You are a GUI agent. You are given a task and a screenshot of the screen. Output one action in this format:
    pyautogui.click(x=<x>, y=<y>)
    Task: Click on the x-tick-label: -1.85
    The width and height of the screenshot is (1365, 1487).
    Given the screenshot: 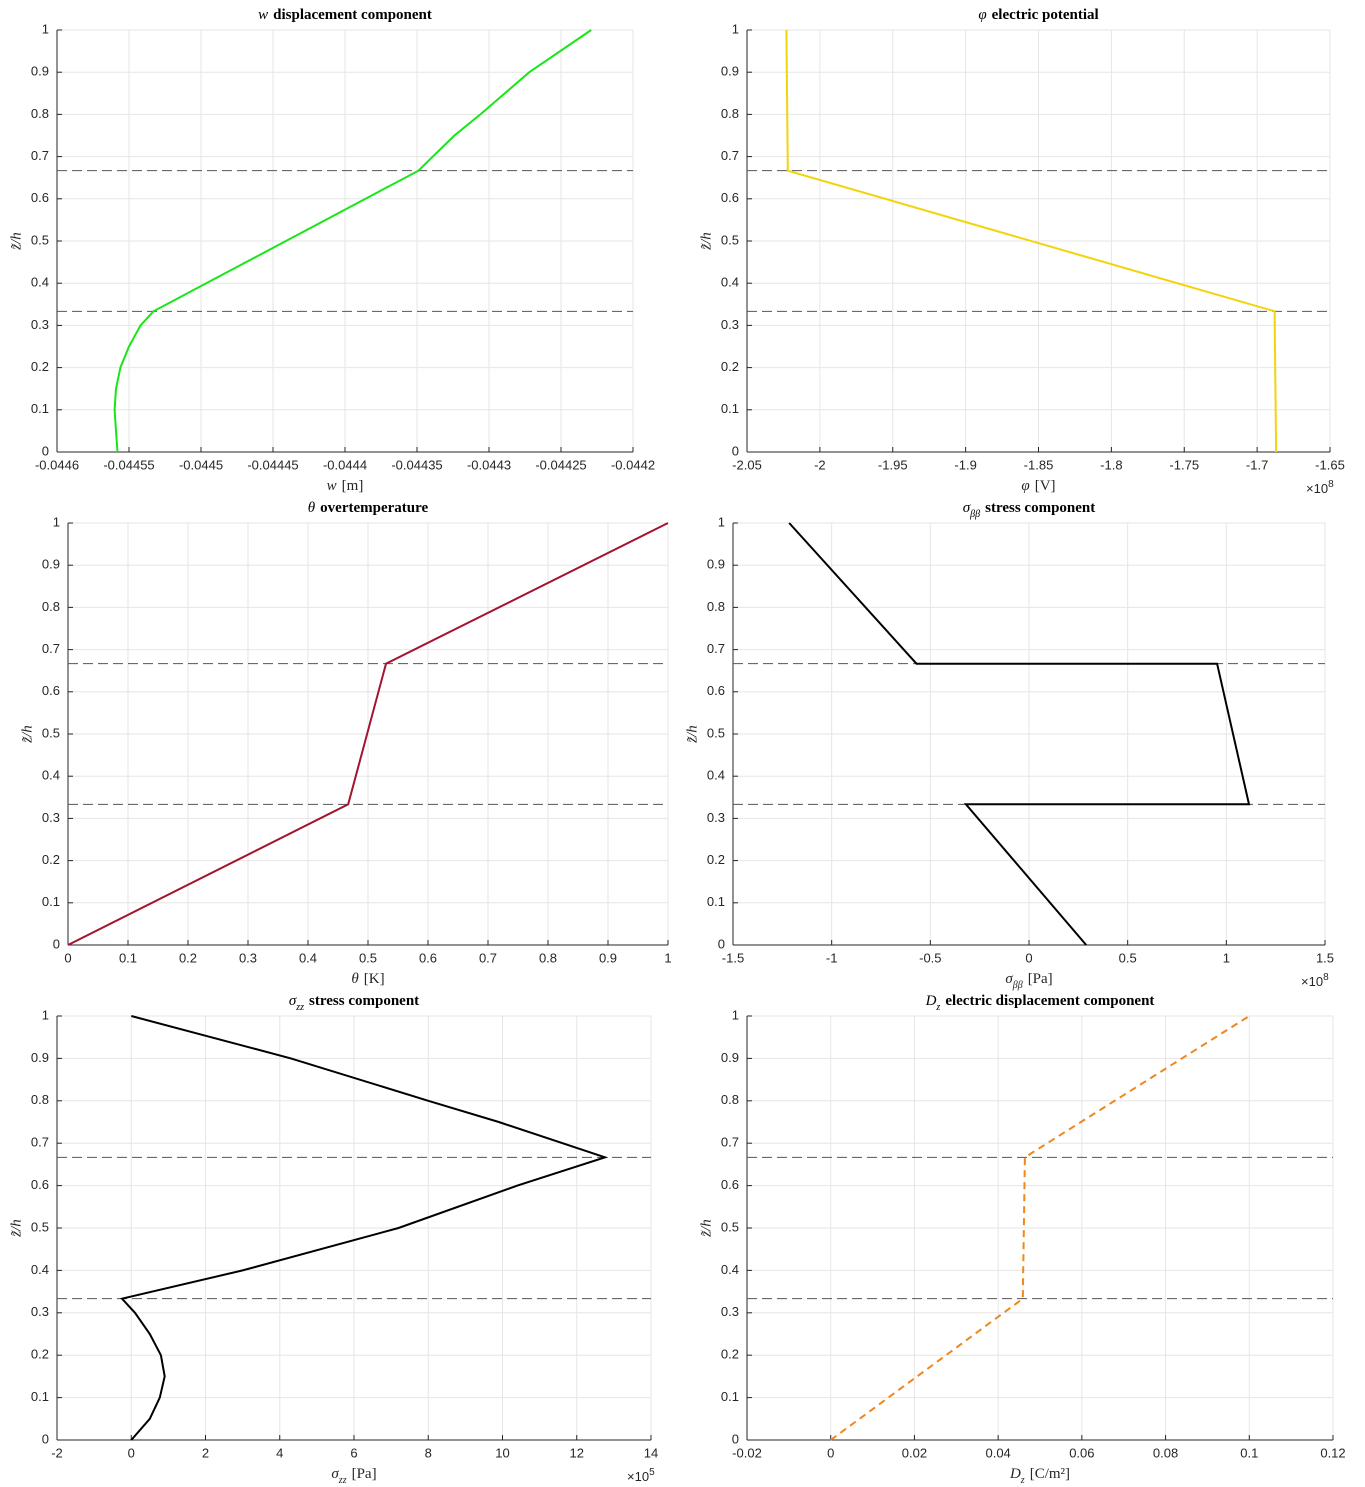 What is the action you would take?
    pyautogui.click(x=1039, y=464)
    